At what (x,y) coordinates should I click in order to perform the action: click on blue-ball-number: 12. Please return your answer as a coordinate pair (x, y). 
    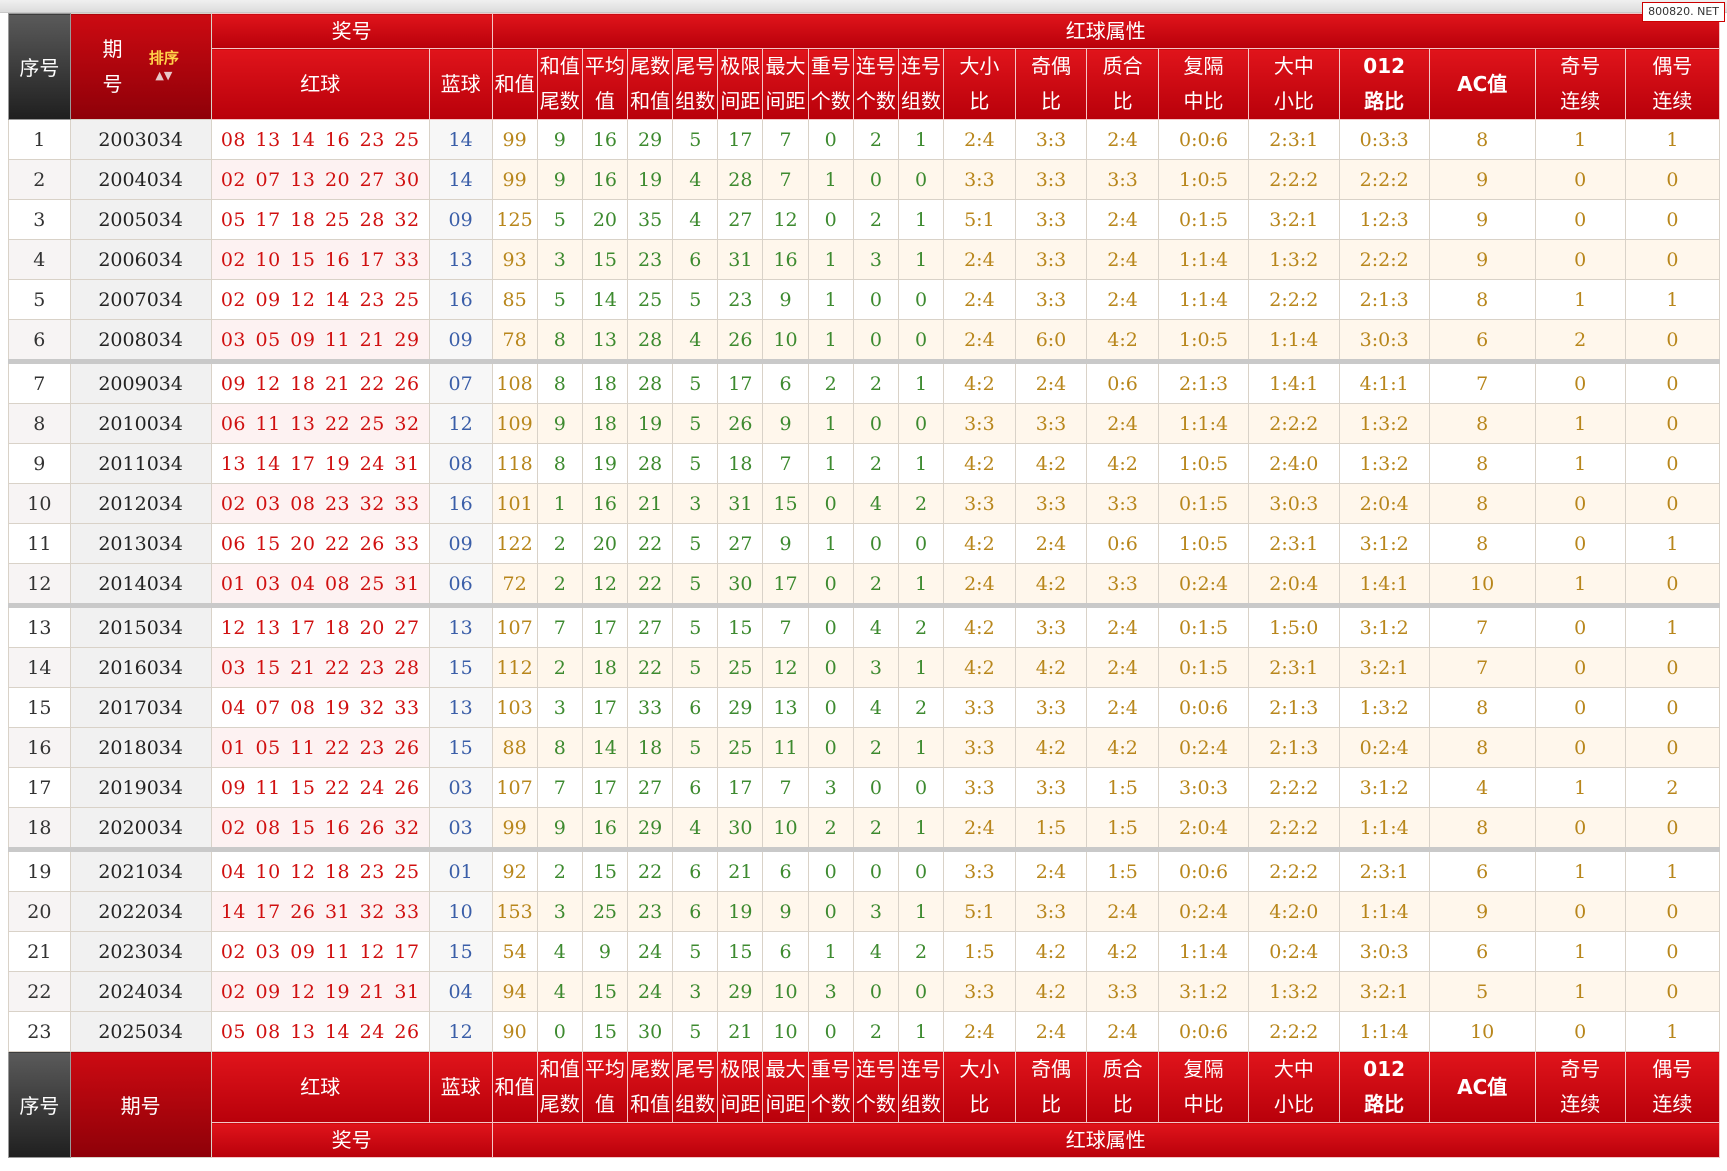
    Looking at the image, I should click on (460, 423).